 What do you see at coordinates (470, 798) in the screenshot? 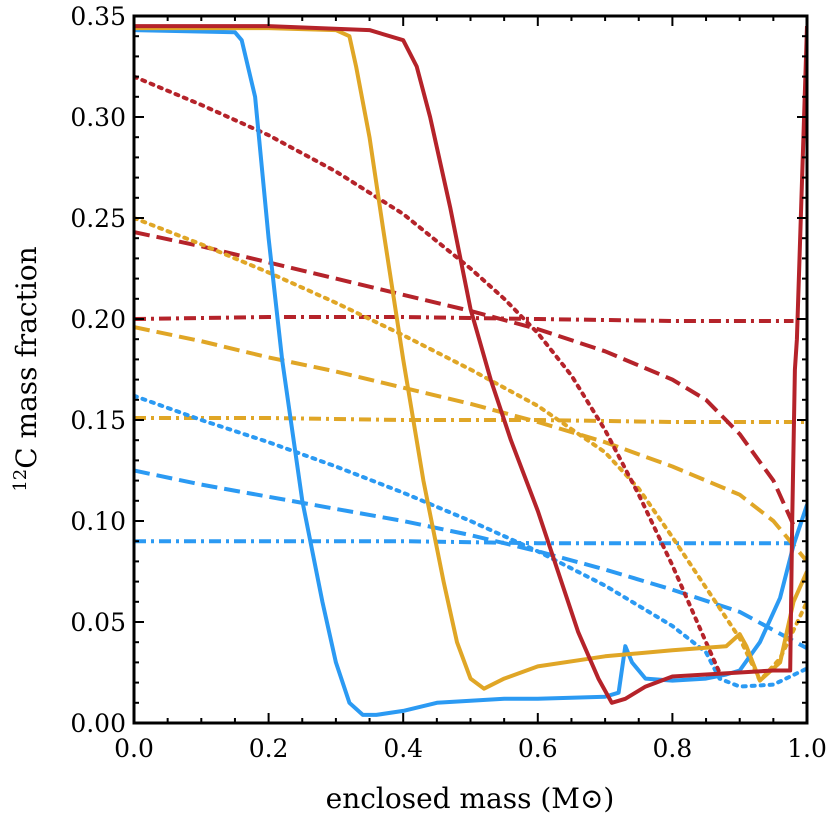
I see `x-axis-title: enclosed mass (M⊙)` at bounding box center [470, 798].